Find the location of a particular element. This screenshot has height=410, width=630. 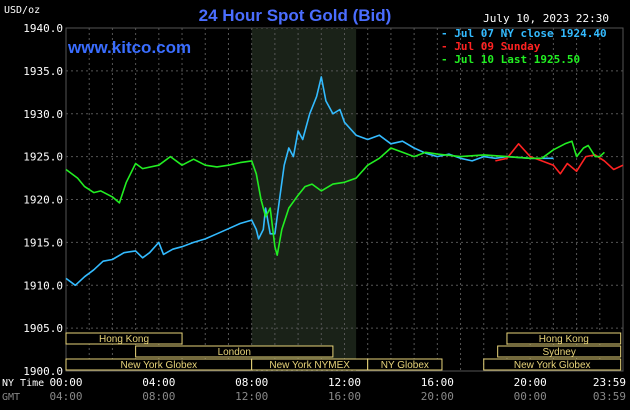

y-tick-label: 1940.0 is located at coordinates (43, 28).